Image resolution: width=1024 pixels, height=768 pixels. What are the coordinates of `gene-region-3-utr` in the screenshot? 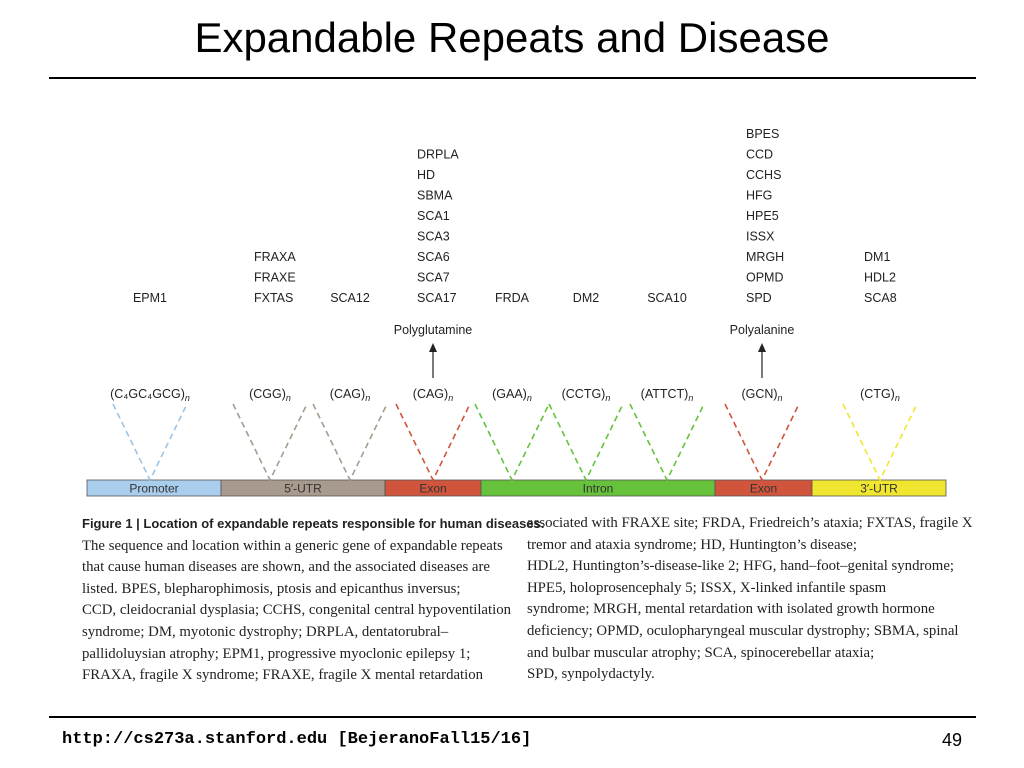 It's located at (879, 488).